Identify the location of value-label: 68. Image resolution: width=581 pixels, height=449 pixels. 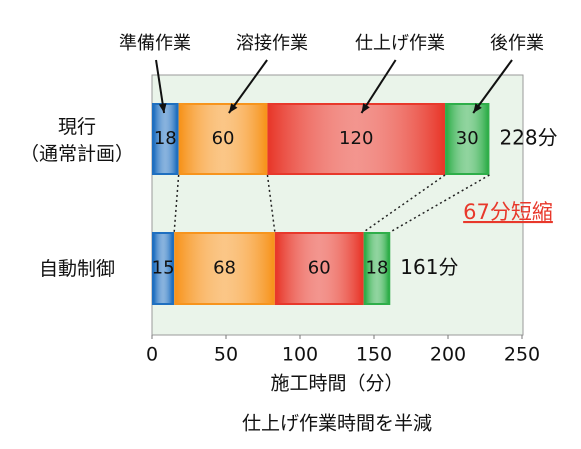
(224, 268).